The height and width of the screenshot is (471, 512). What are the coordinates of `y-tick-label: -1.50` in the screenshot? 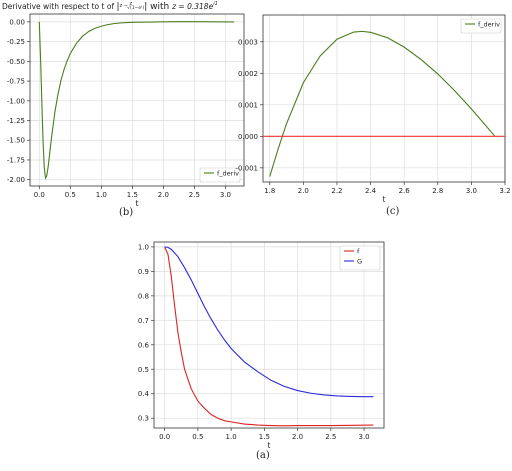 It's located at (16, 141).